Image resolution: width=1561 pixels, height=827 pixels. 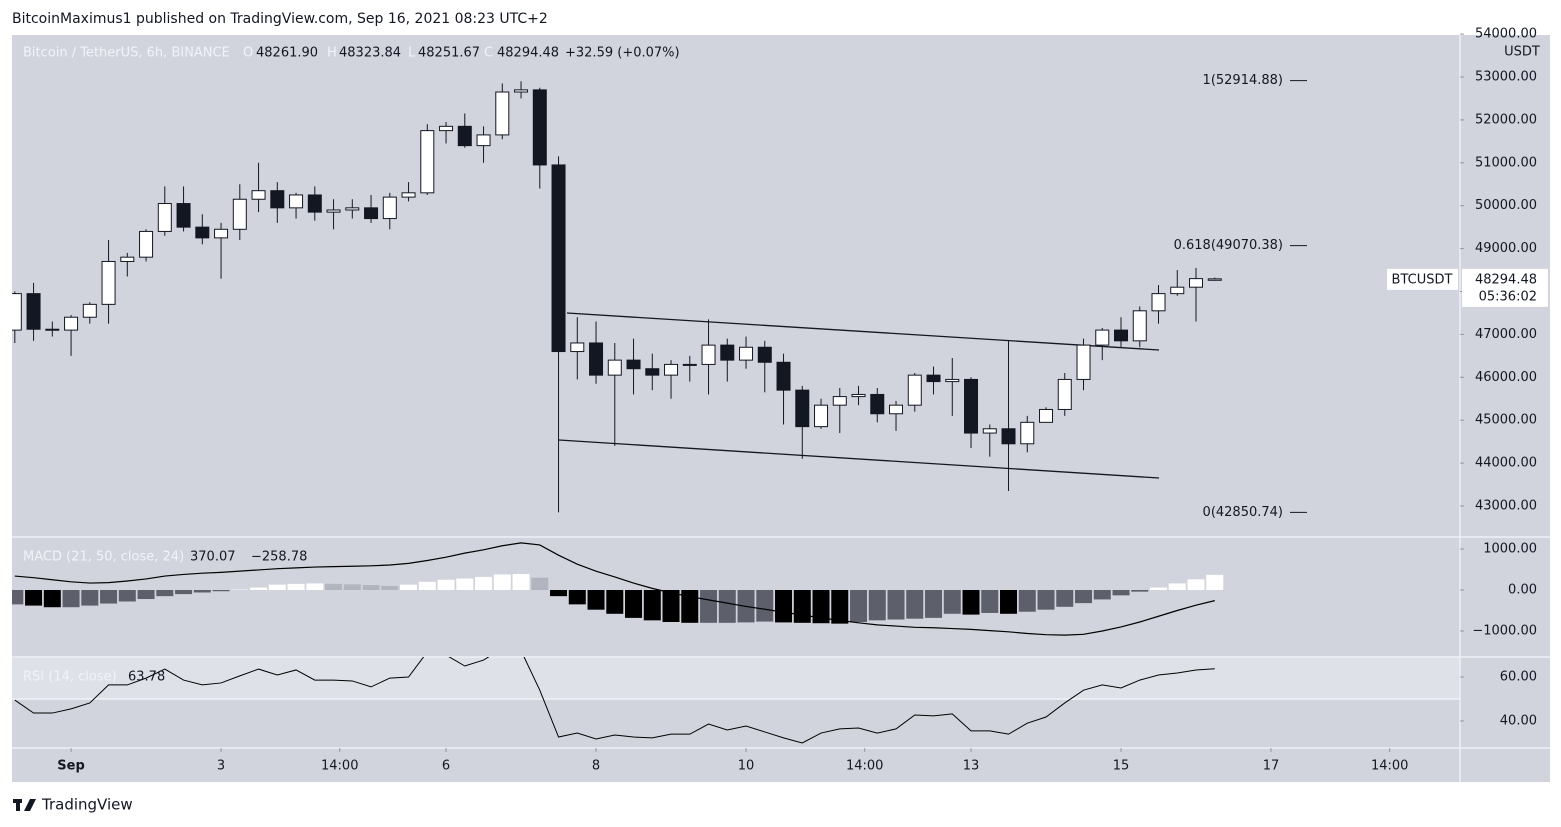 What do you see at coordinates (279, 557) in the screenshot?
I see `macd-value: −258.78` at bounding box center [279, 557].